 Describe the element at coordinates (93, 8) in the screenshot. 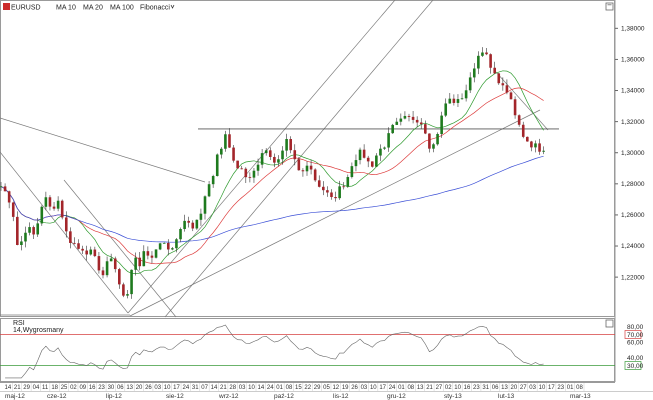

I see `indicator-ma20: MA 20` at that location.